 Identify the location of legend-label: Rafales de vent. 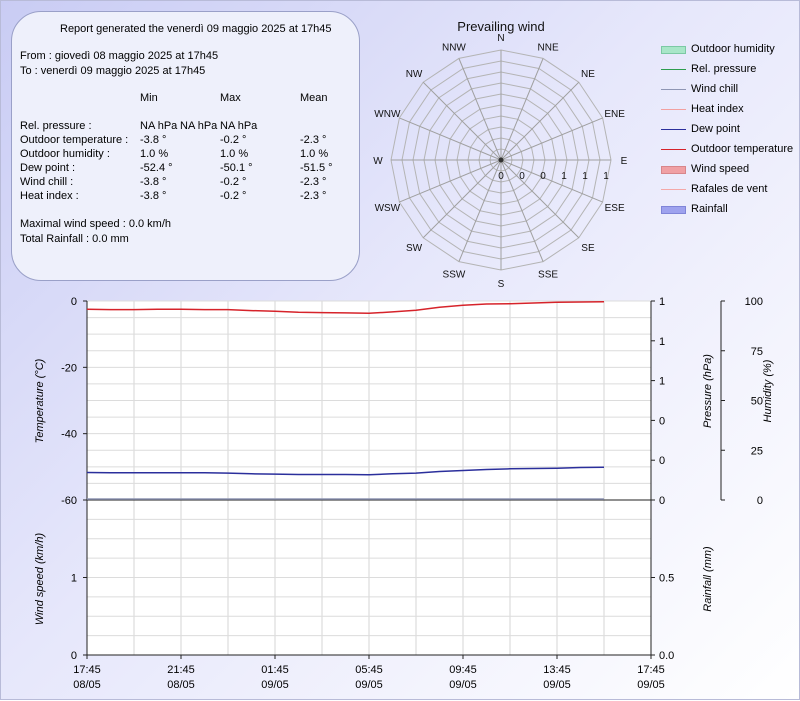
(729, 189).